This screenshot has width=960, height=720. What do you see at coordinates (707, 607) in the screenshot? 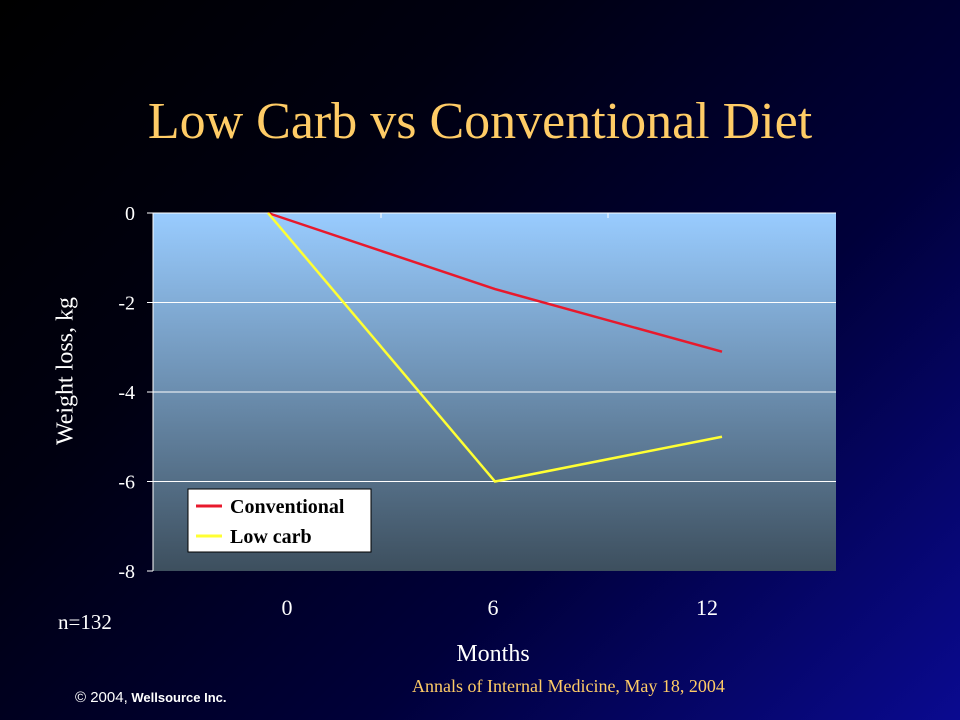
I see `x-tick-label: 12` at bounding box center [707, 607].